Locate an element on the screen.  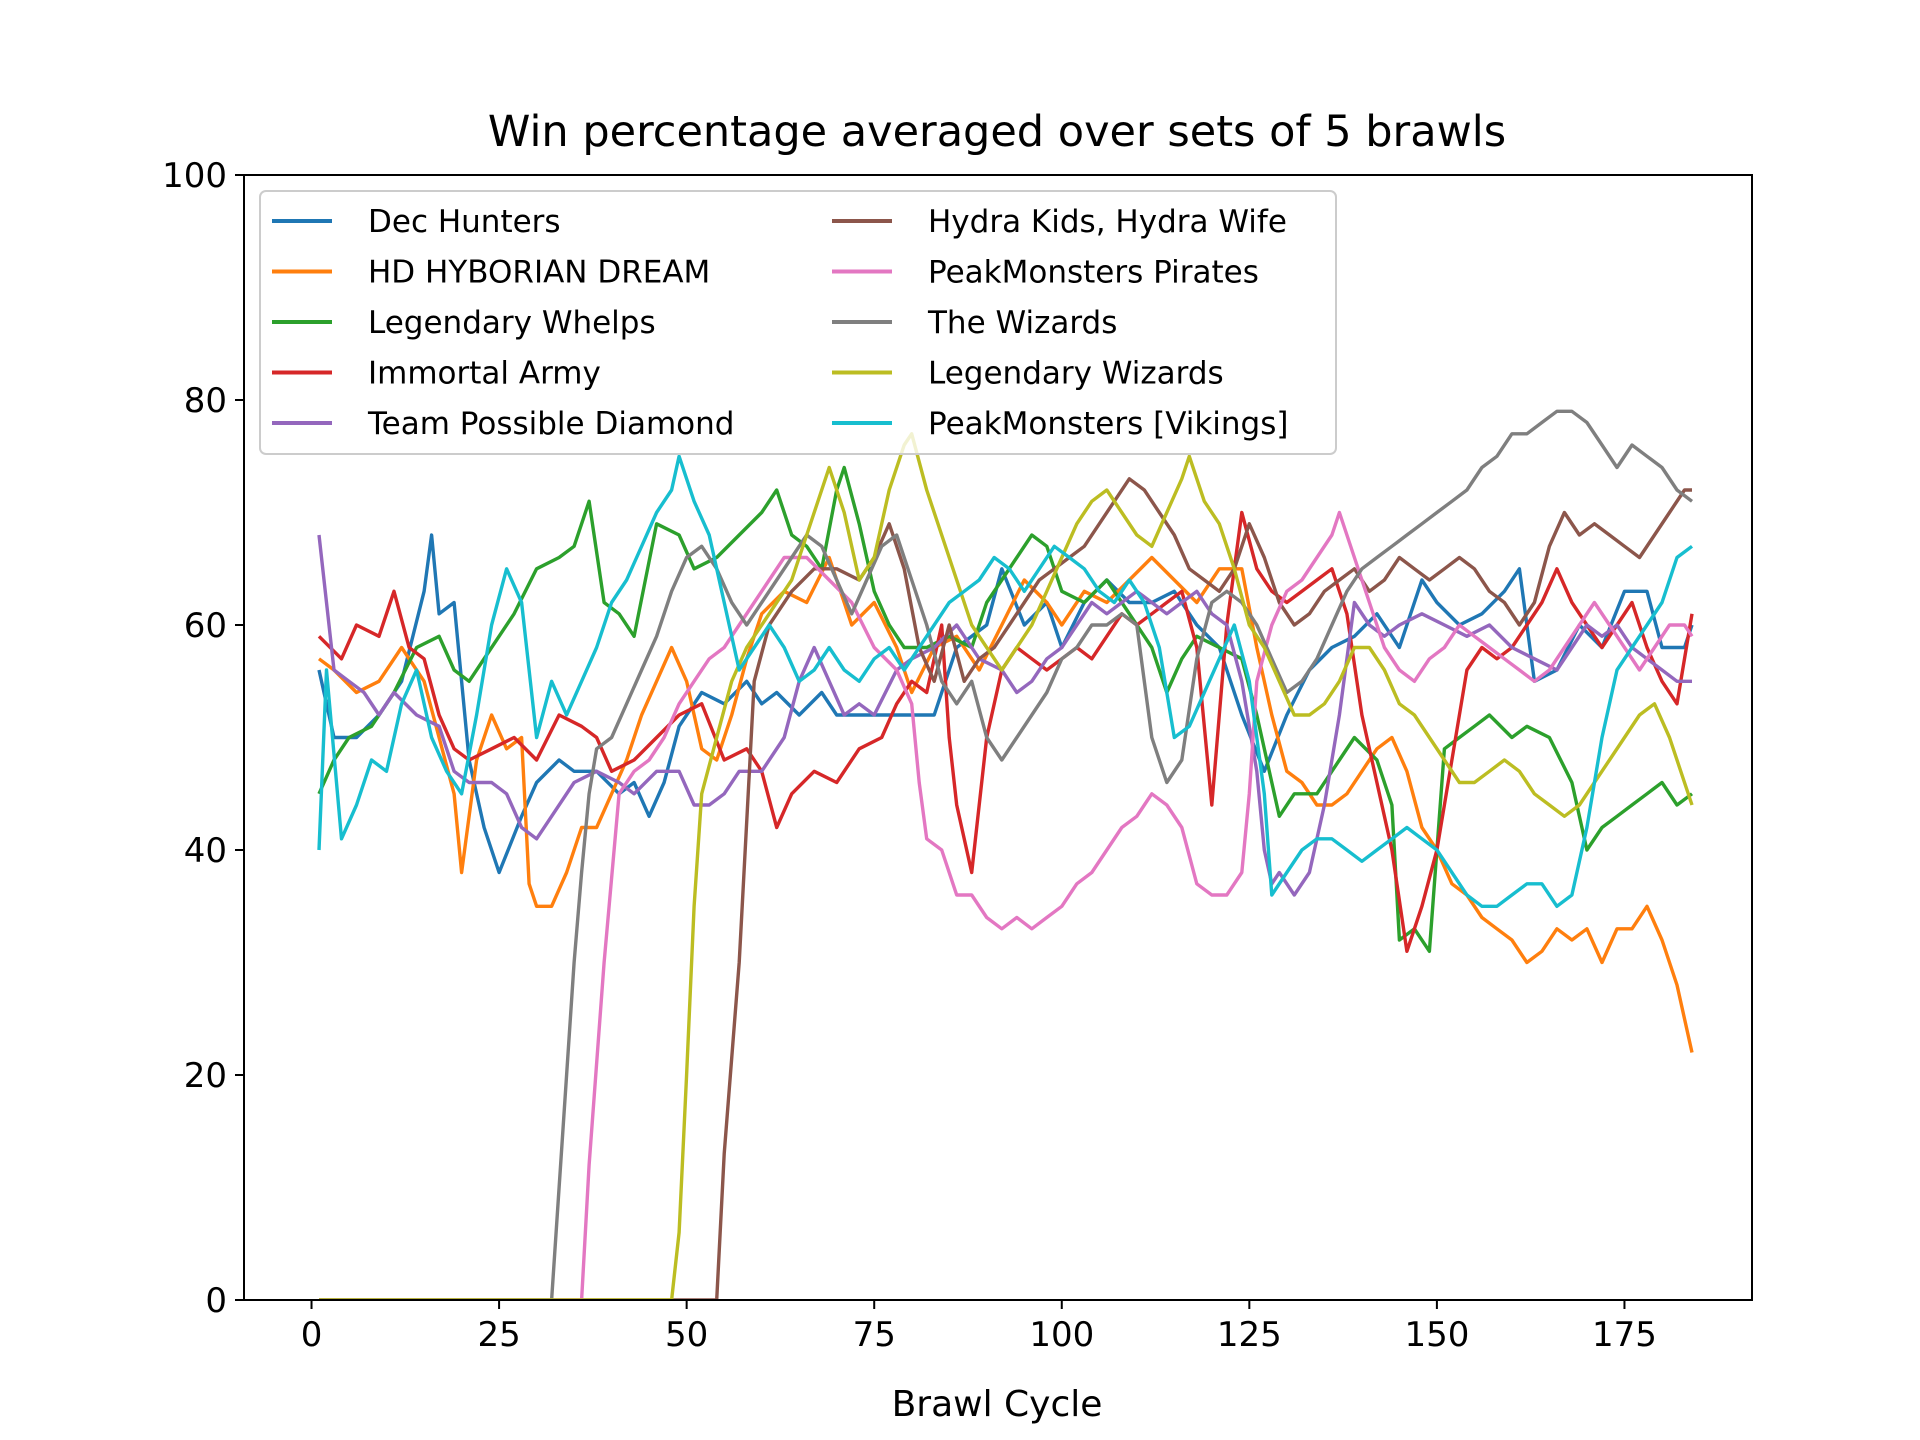
legend-label-the-wizards: The Wizards is located at coordinates (1022, 323).